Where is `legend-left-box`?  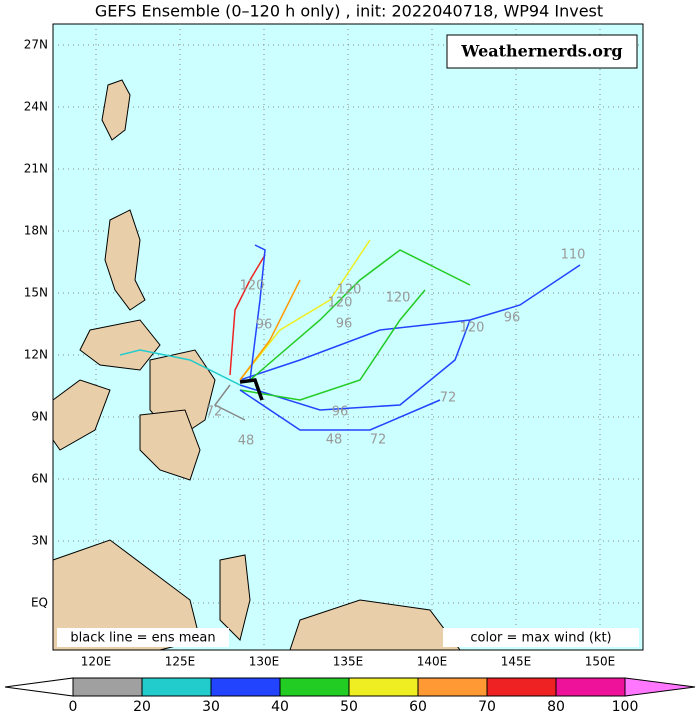 legend-left-box is located at coordinates (143, 637).